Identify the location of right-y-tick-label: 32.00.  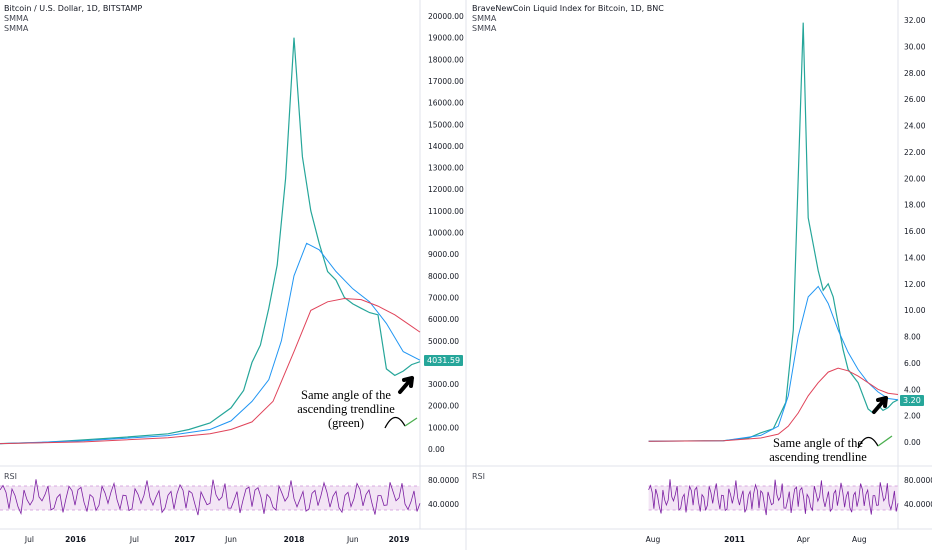
(915, 20).